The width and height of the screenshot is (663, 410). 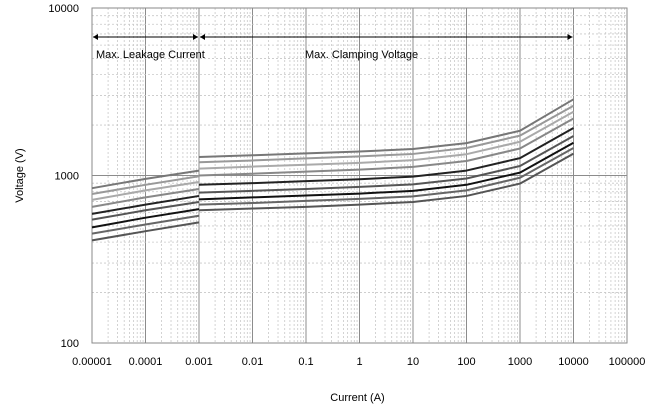 What do you see at coordinates (466, 362) in the screenshot?
I see `x-tick-label: 100` at bounding box center [466, 362].